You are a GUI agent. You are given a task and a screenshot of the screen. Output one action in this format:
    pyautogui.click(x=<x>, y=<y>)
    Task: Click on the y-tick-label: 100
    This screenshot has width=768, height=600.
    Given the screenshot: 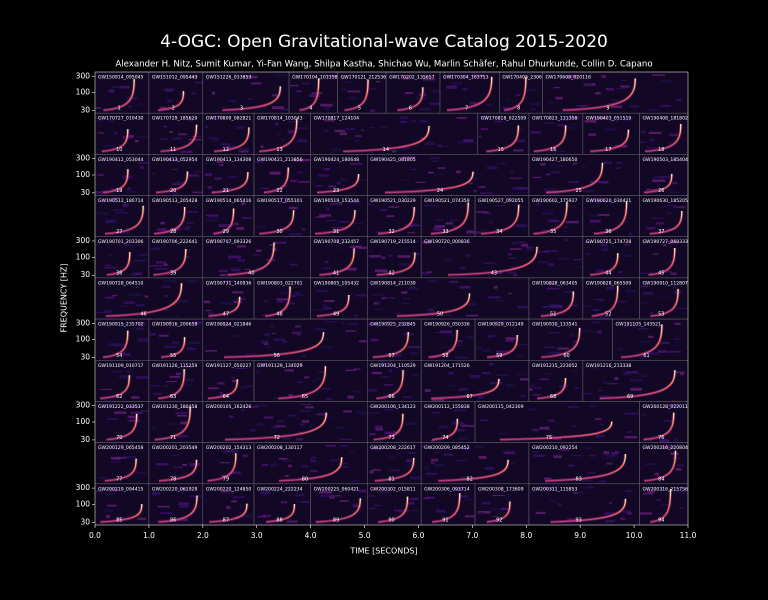 What is the action you would take?
    pyautogui.click(x=83, y=421)
    